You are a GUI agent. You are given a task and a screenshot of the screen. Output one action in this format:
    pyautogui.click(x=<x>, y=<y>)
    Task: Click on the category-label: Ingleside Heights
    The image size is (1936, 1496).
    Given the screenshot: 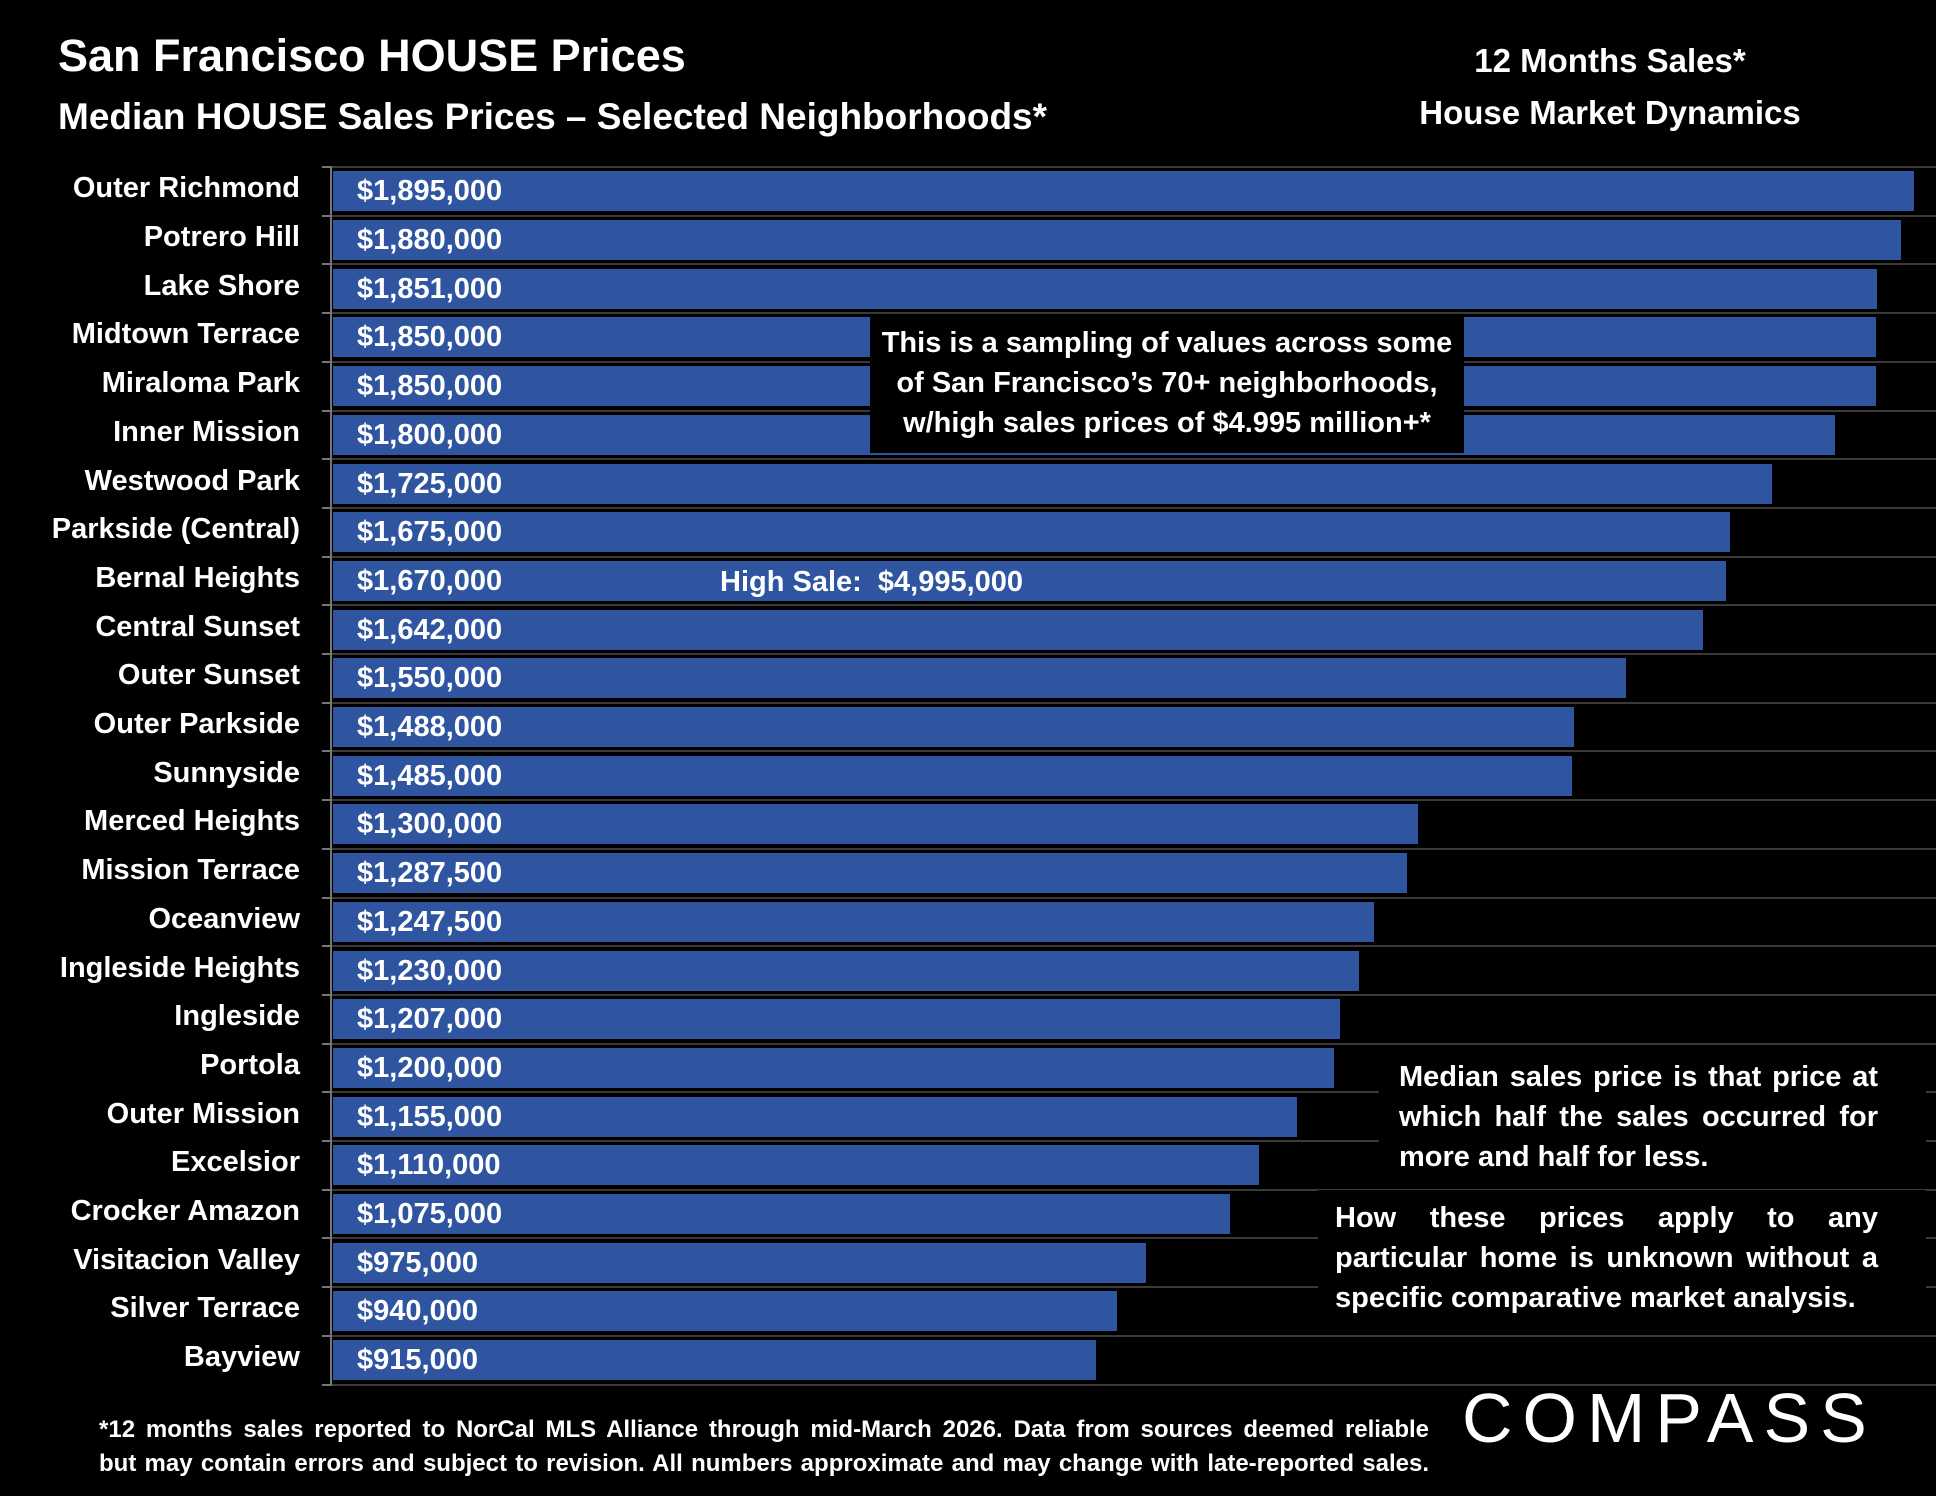 What is the action you would take?
    pyautogui.click(x=179, y=967)
    